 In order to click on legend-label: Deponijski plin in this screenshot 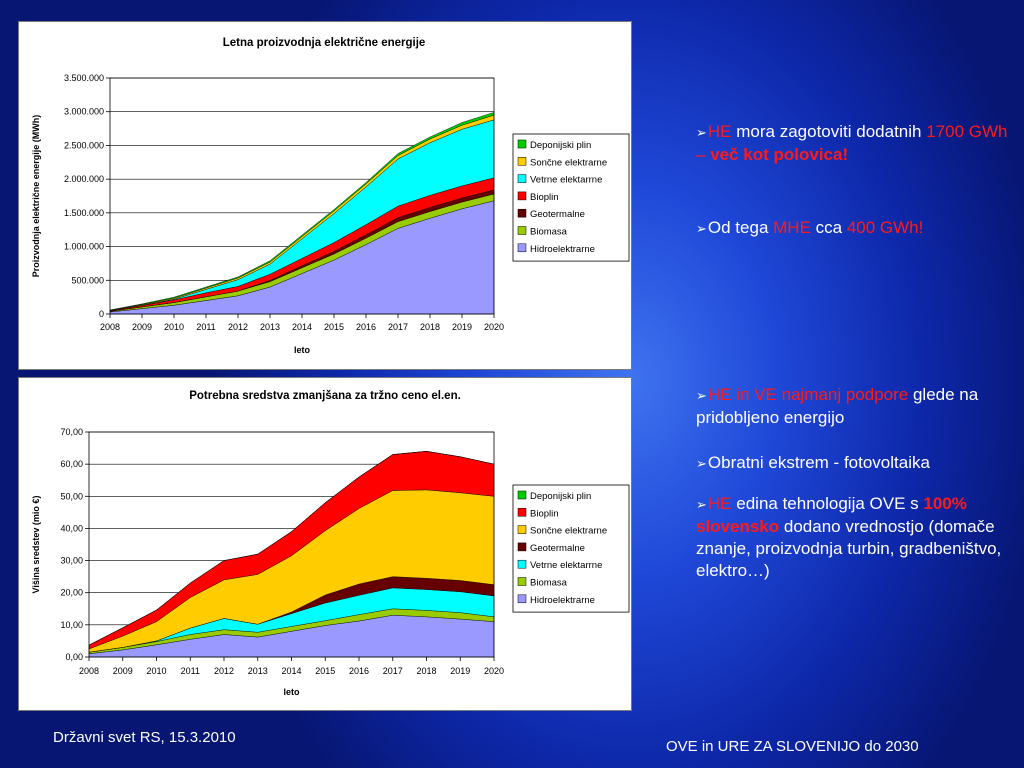, I will do `click(560, 145)`.